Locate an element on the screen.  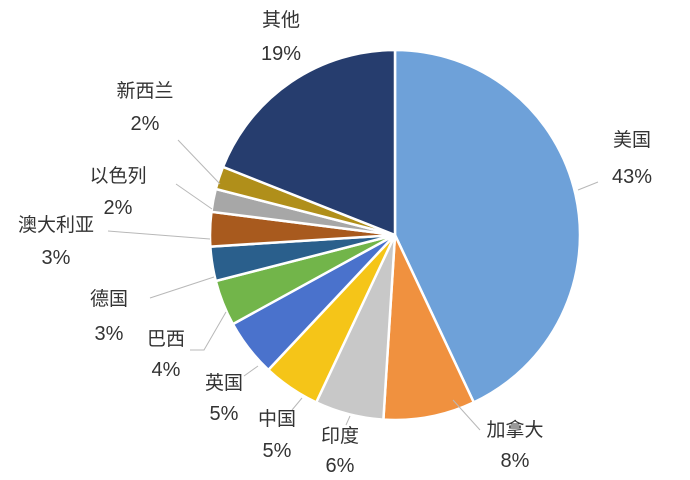
slice-value-label-3: 5% is located at coordinates (277, 451).